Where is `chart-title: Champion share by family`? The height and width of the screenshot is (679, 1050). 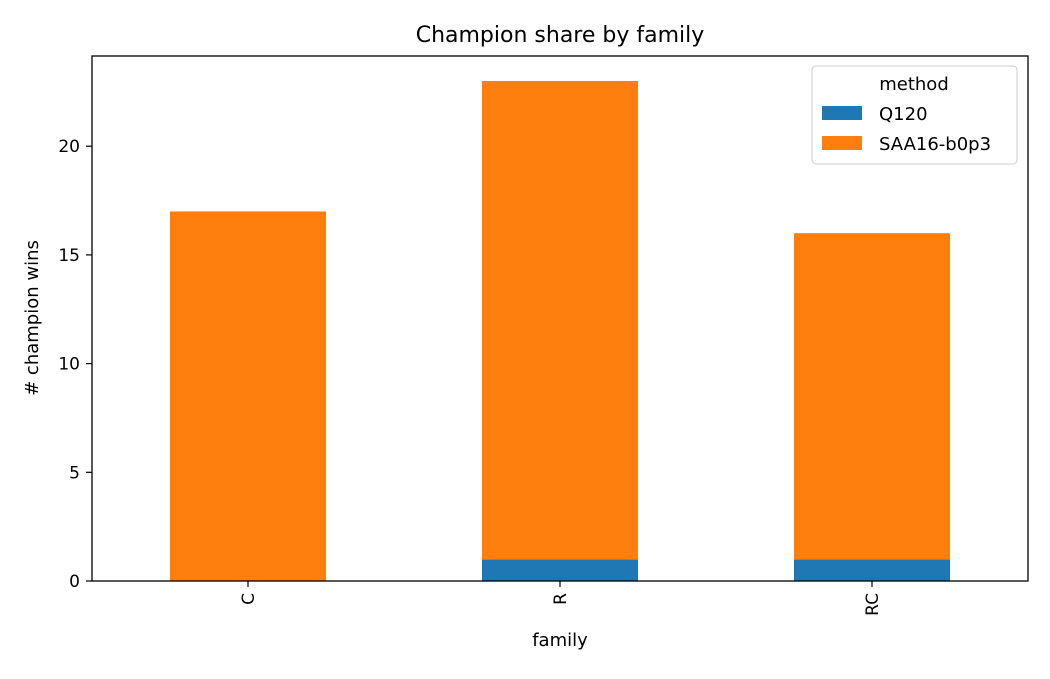
chart-title: Champion share by family is located at coordinates (560, 35).